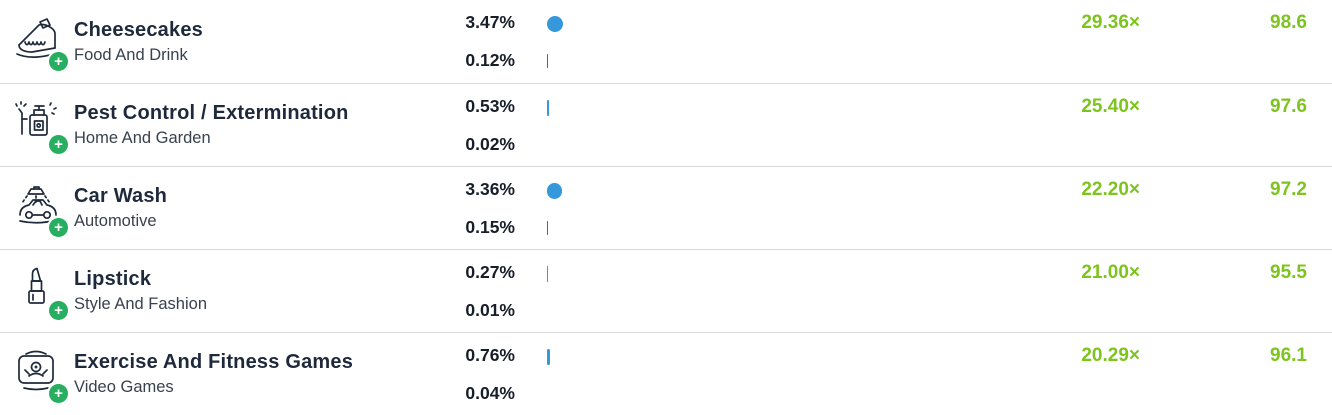 This screenshot has height=415, width=1332. Describe the element at coordinates (1288, 355) in the screenshot. I see `affinity-score: 96.1` at that location.